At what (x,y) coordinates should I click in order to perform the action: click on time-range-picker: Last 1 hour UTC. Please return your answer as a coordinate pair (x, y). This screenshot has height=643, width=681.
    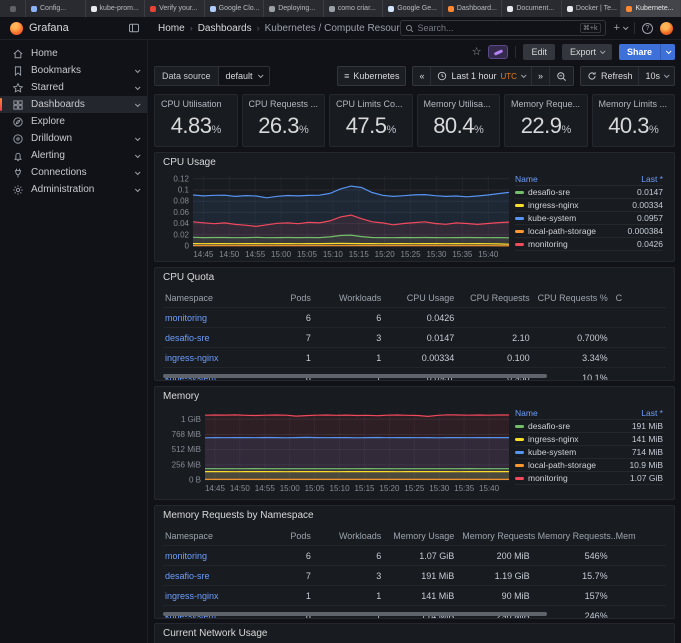
    Looking at the image, I should click on (480, 76).